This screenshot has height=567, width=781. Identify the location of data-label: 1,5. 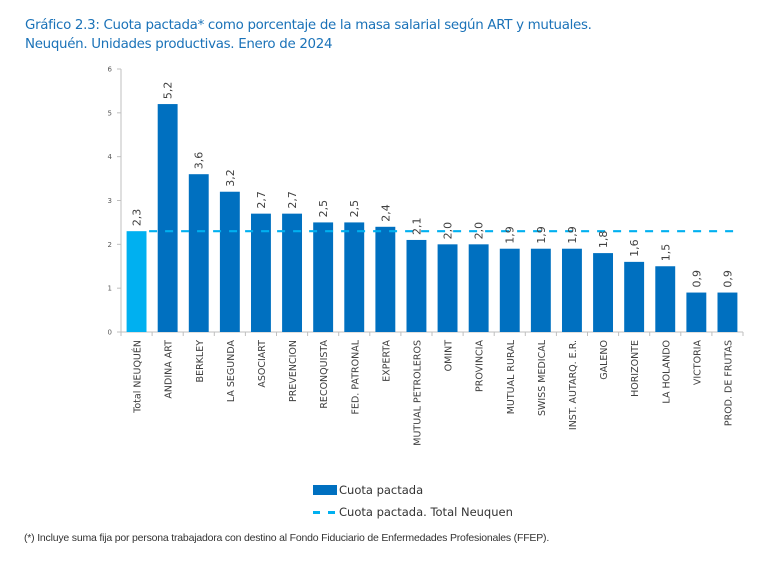
(665, 253).